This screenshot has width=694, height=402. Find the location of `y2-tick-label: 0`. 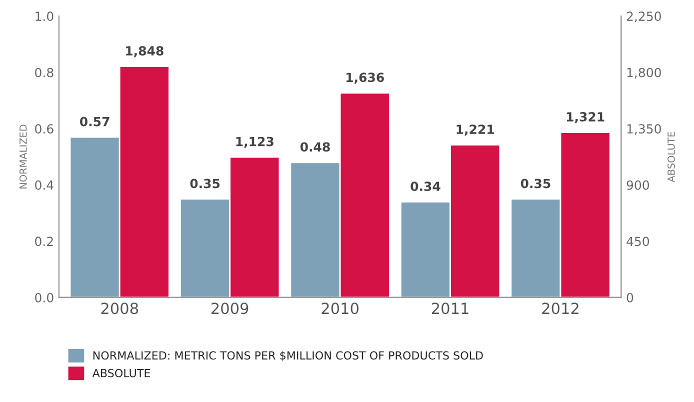

y2-tick-label: 0 is located at coordinates (630, 297).